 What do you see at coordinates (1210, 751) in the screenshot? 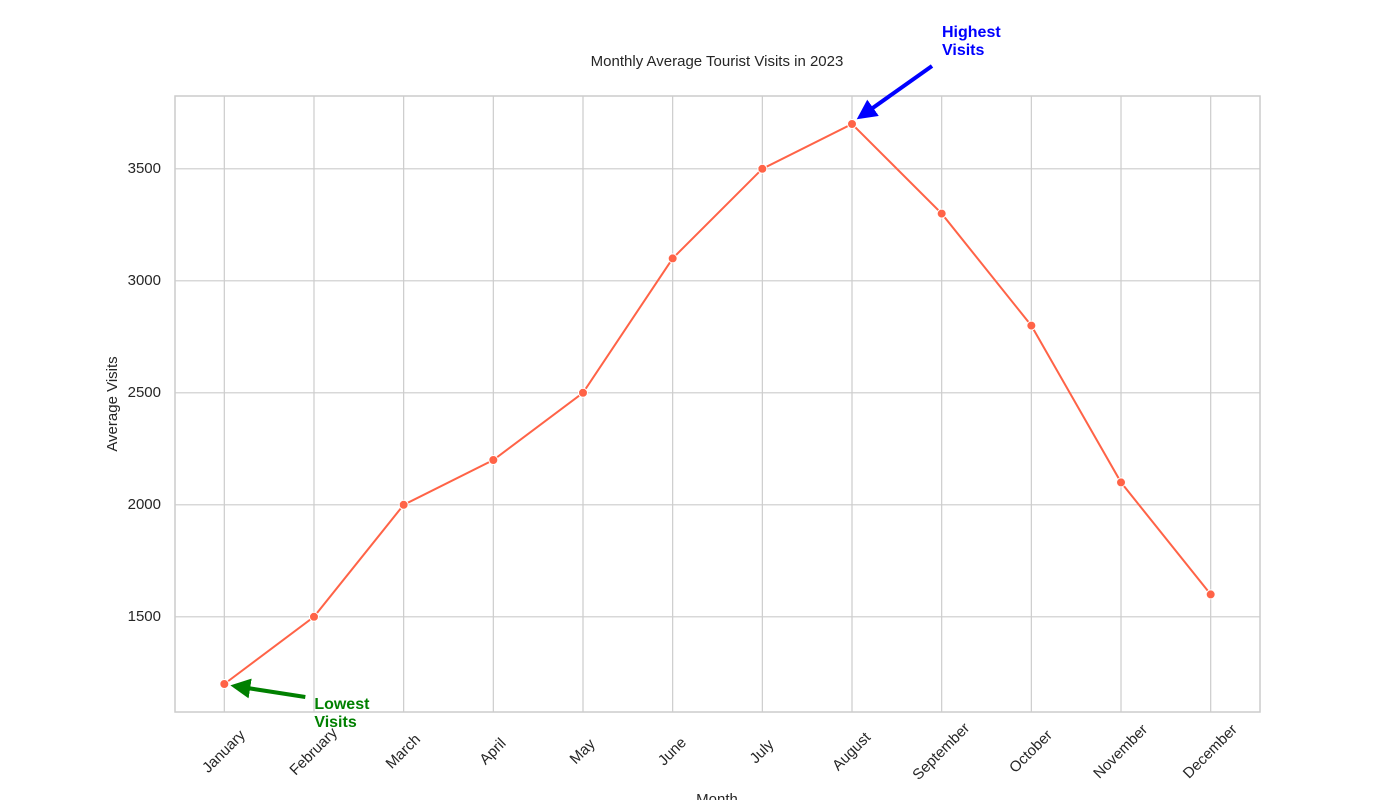
I see `x-tick-label: December` at bounding box center [1210, 751].